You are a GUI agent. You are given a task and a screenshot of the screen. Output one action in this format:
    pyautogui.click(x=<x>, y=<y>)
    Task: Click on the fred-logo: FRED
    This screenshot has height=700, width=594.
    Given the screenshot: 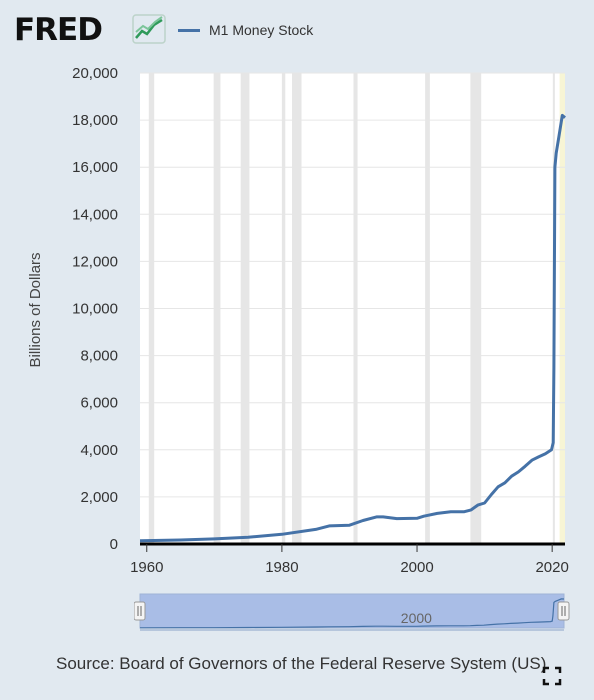 What is the action you would take?
    pyautogui.click(x=58, y=30)
    